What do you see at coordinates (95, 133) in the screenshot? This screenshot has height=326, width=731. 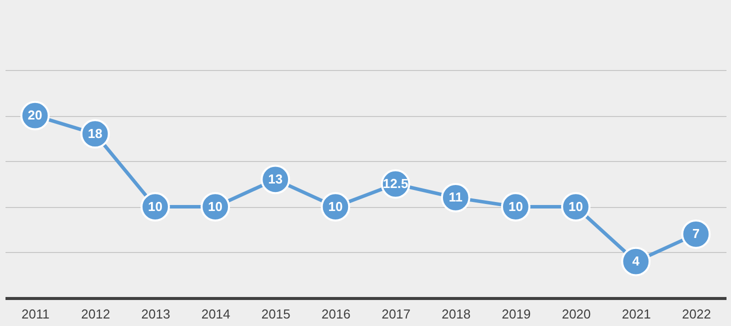 I see `data-label: 18` at bounding box center [95, 133].